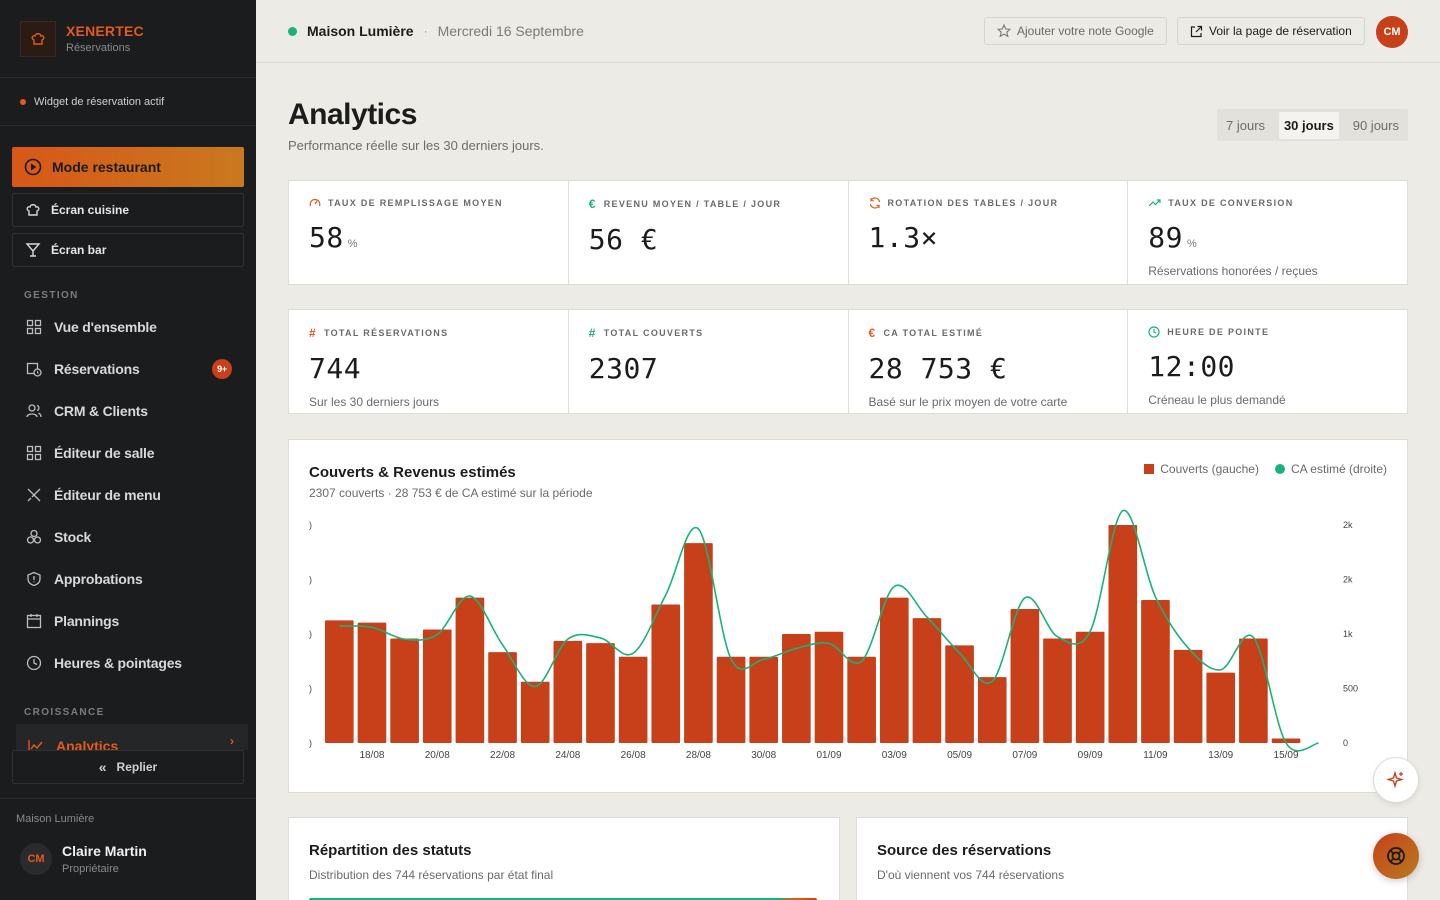 The height and width of the screenshot is (900, 1440). I want to click on y-right-tick: 500, so click(1350, 689).